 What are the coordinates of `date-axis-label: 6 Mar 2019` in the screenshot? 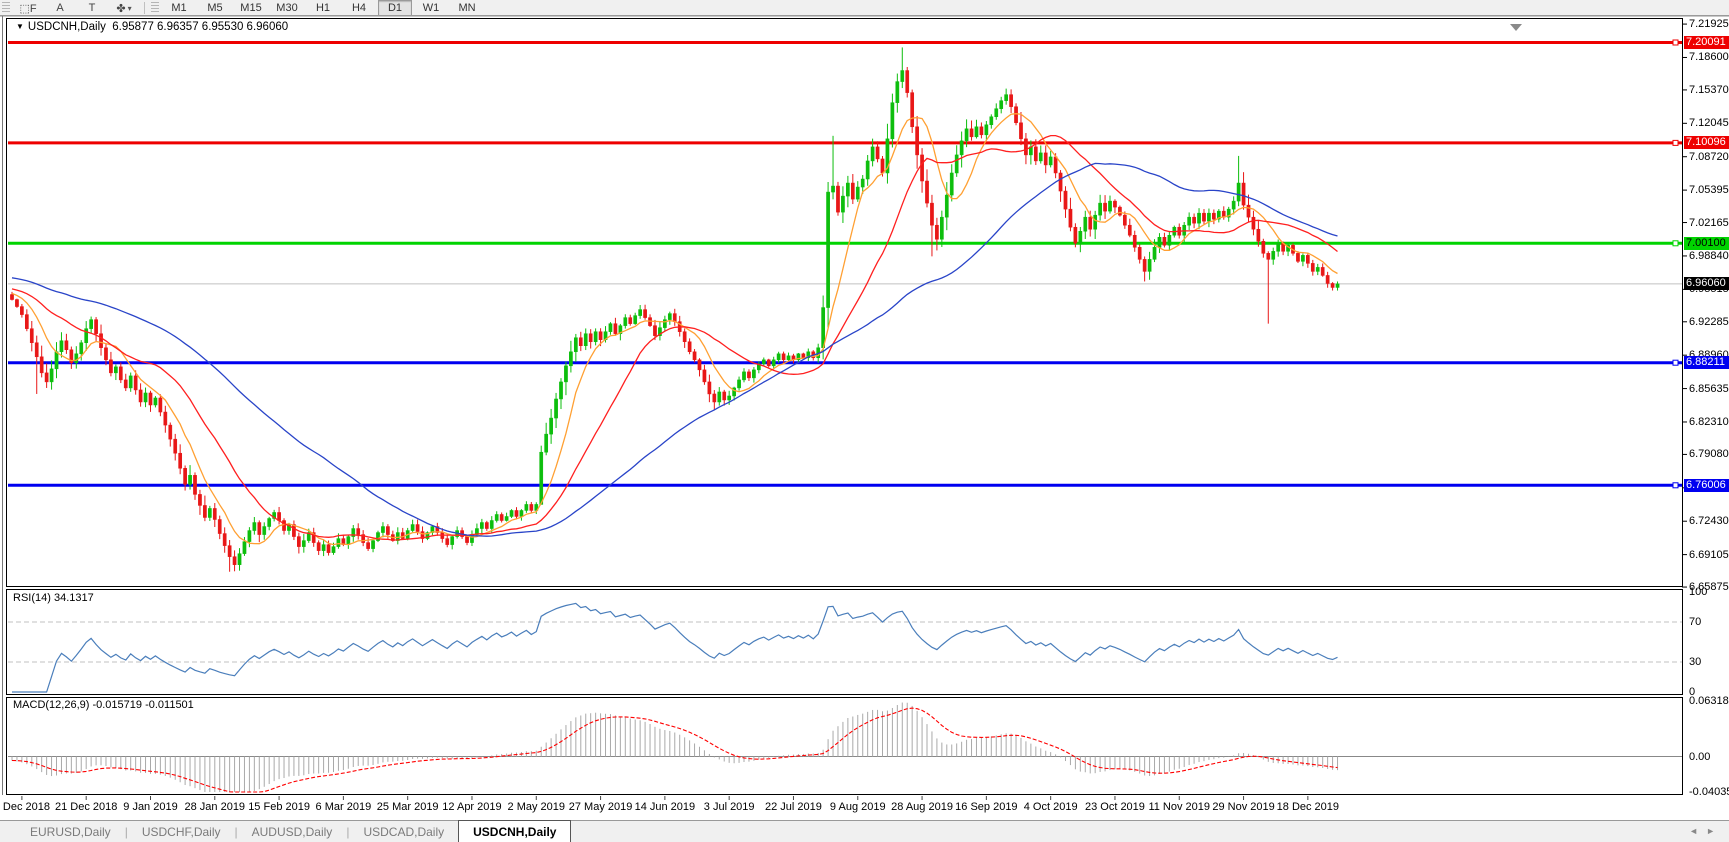 It's located at (343, 807).